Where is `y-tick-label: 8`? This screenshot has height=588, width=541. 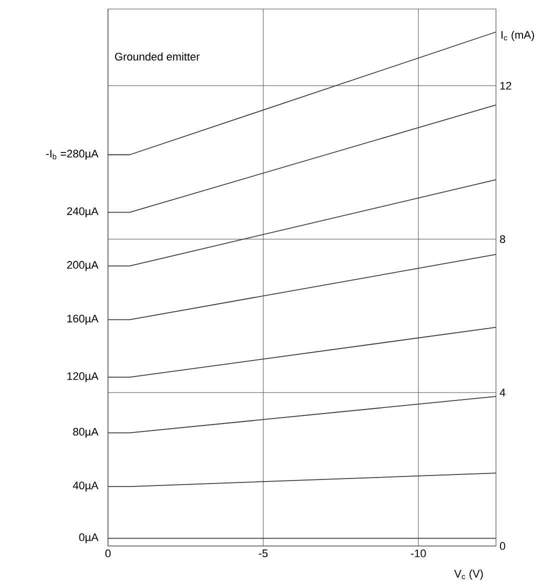 y-tick-label: 8 is located at coordinates (503, 239).